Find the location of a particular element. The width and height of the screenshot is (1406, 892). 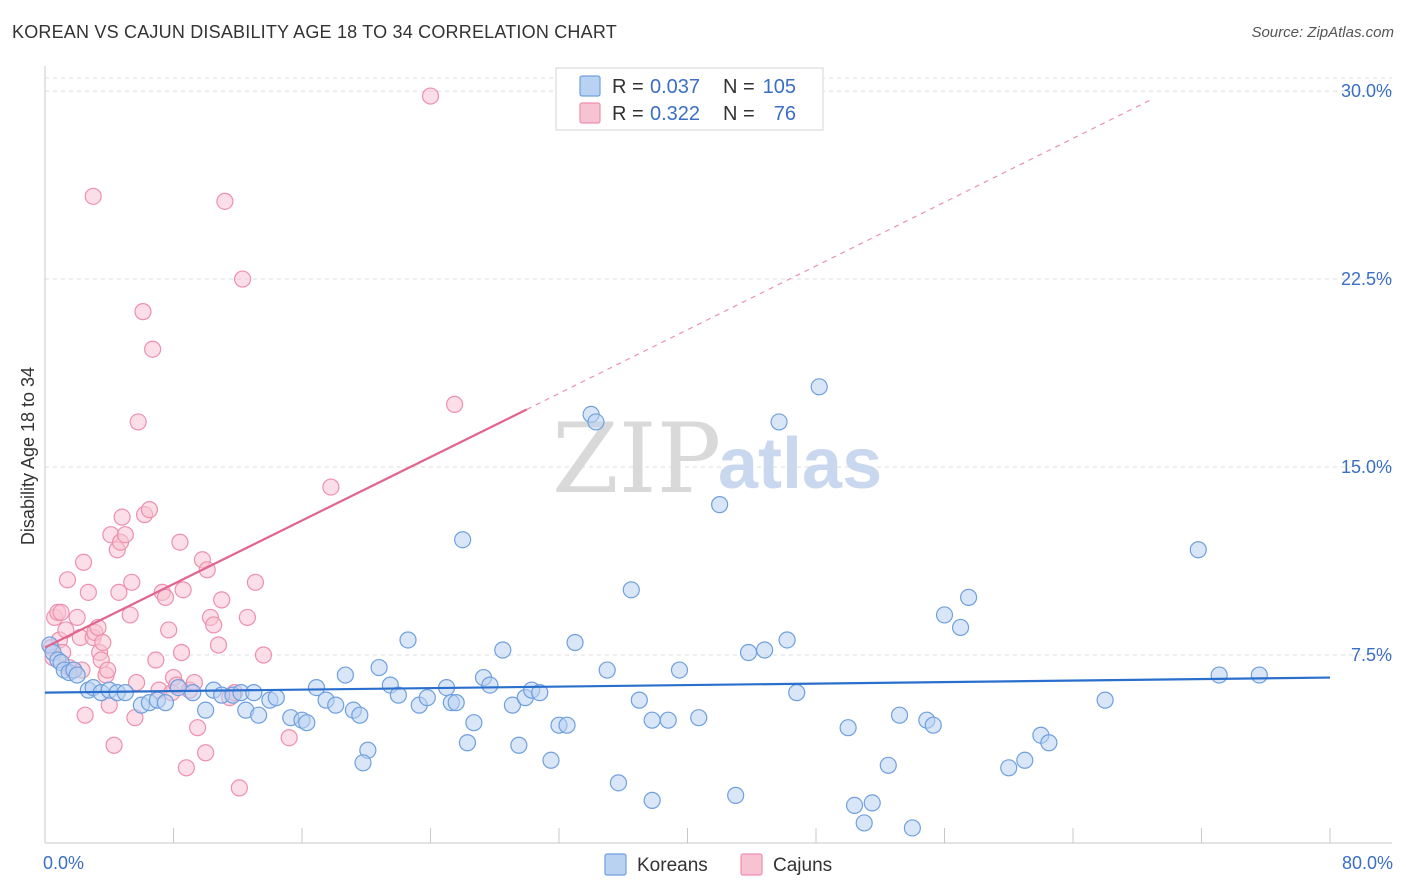

x-tick-labels: 0.0% 80.0% is located at coordinates (718, 863).